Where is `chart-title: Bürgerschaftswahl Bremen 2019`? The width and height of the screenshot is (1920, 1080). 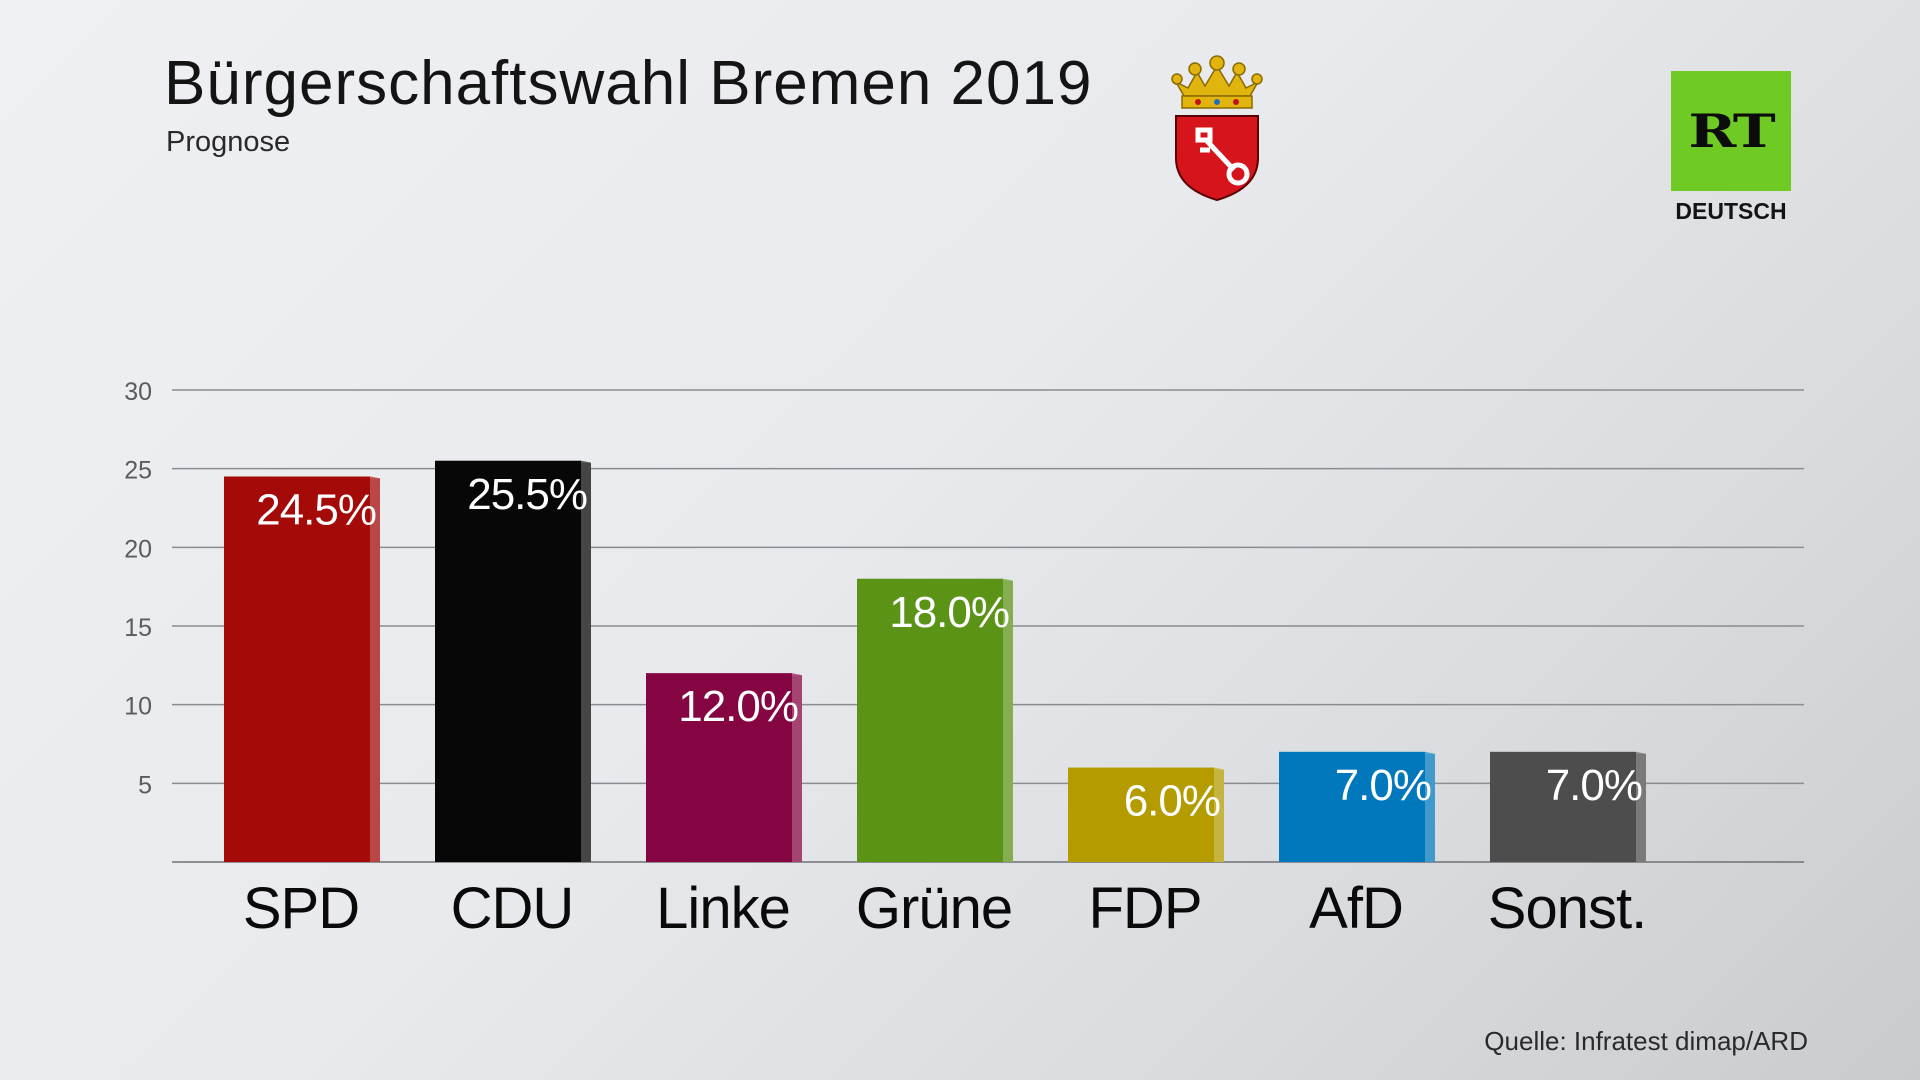 chart-title: Bürgerschaftswahl Bremen 2019 is located at coordinates (628, 83).